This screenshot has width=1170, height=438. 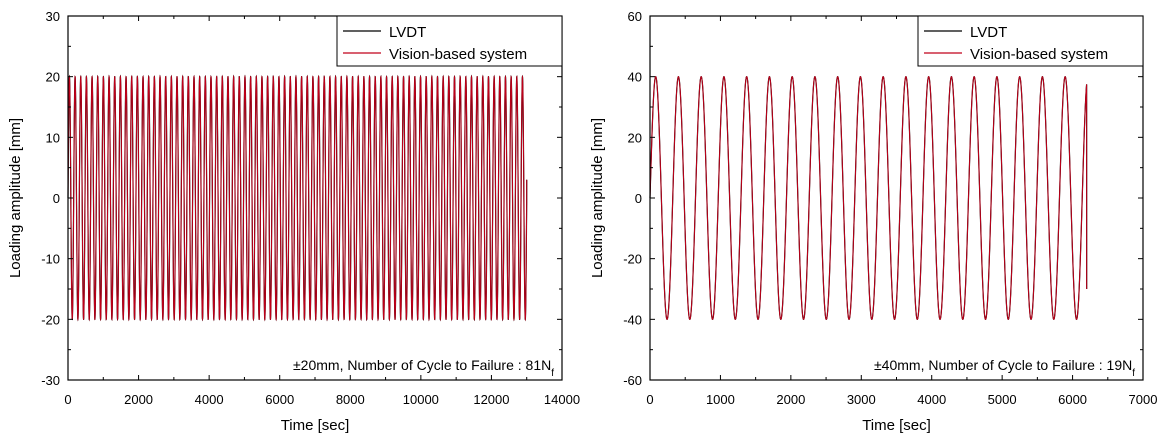 What do you see at coordinates (50, 259) in the screenshot?
I see `y-tick-label: -10` at bounding box center [50, 259].